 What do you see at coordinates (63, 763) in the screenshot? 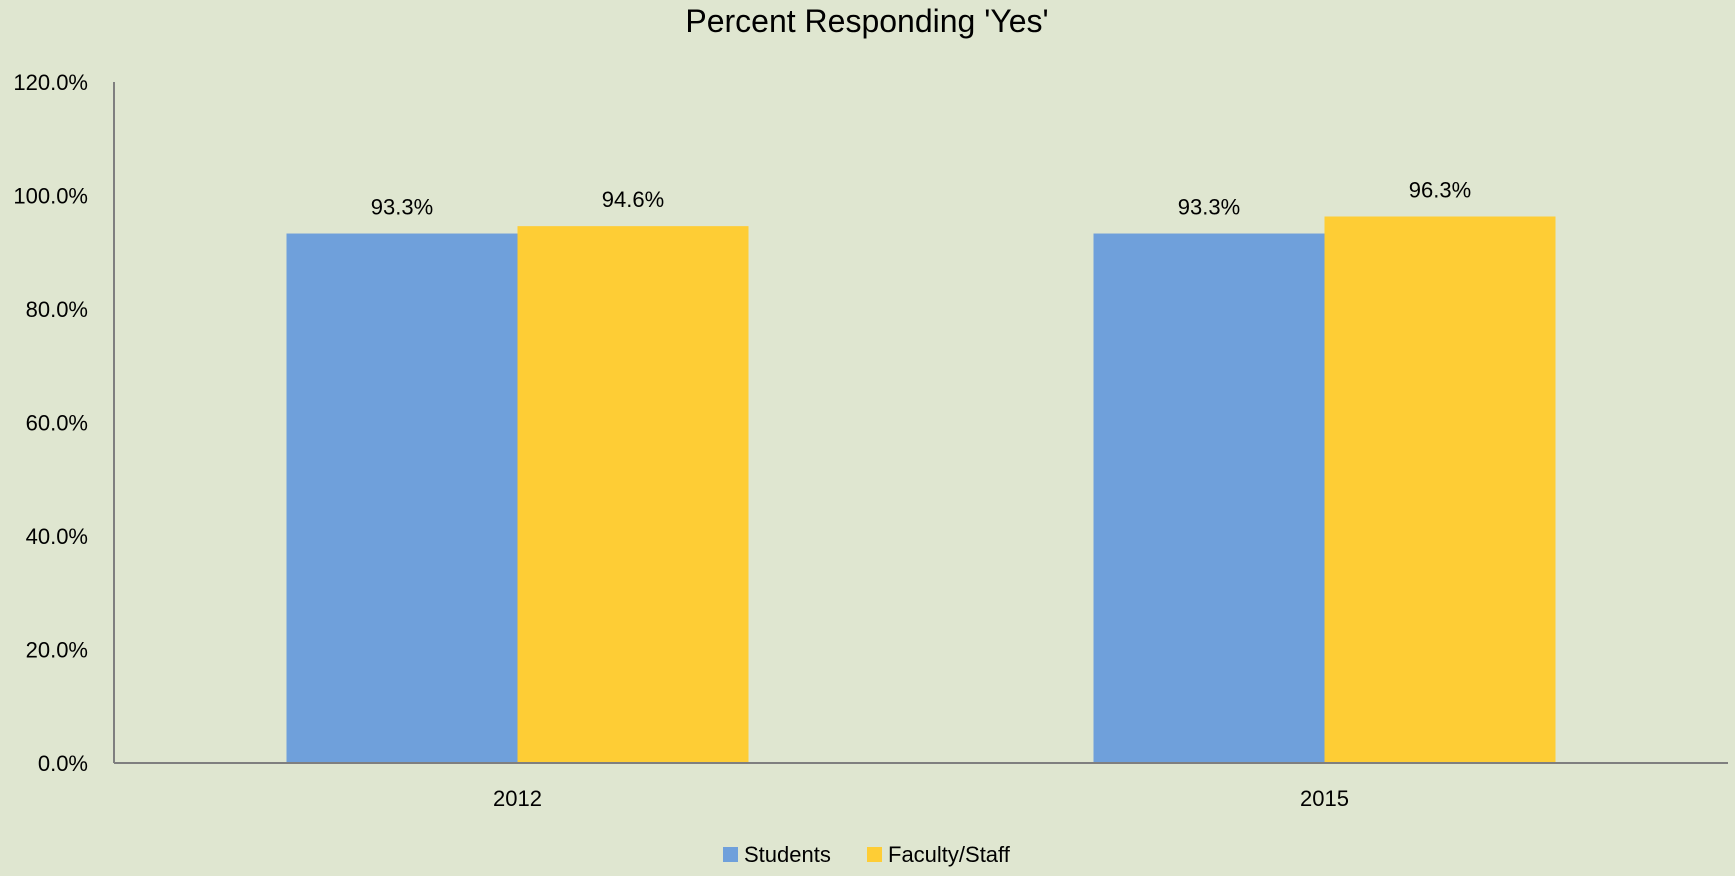
I see `y-tick-label: 0.0%` at bounding box center [63, 763].